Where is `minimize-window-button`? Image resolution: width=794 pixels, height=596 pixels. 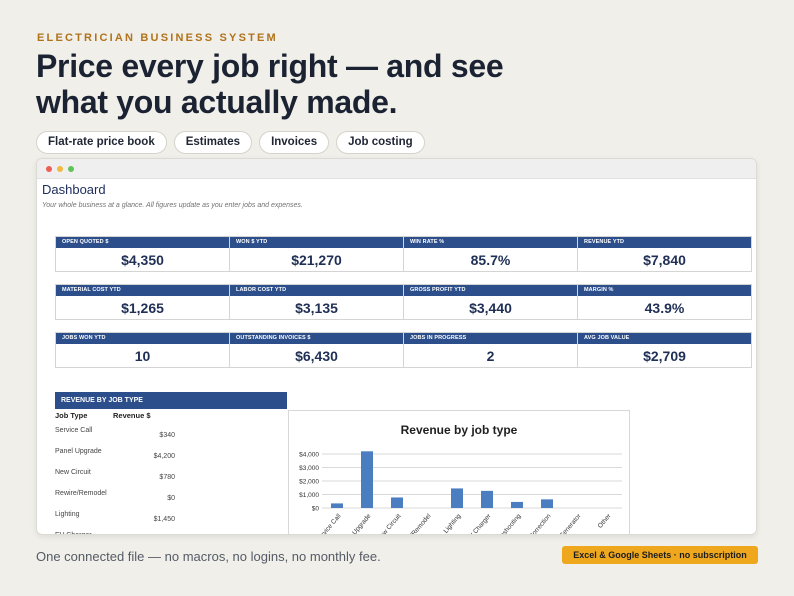
minimize-window-button is located at coordinates (60, 169).